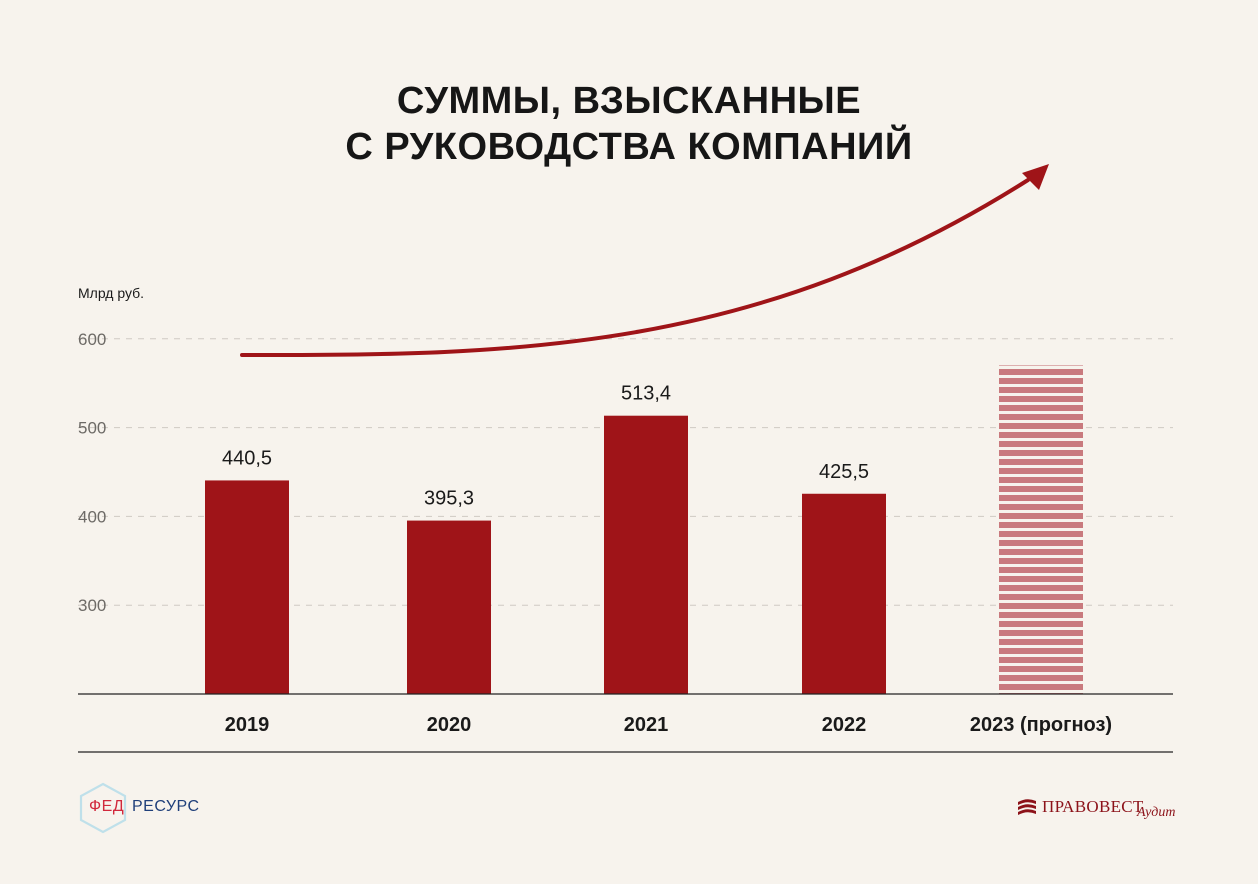 Image resolution: width=1258 pixels, height=884 pixels. What do you see at coordinates (92, 339) in the screenshot?
I see `y-tick-label-600: 600` at bounding box center [92, 339].